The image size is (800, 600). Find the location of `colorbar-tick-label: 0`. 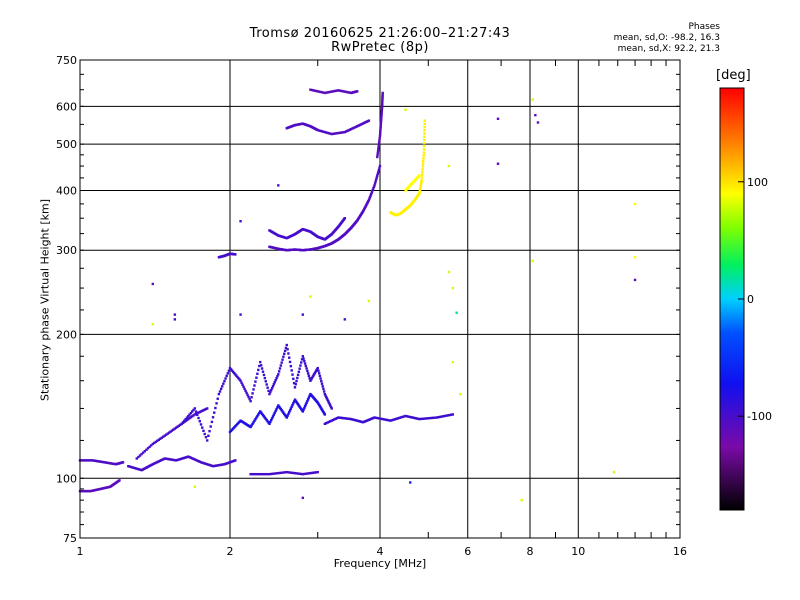

colorbar-tick-label: 0 is located at coordinates (750, 299).